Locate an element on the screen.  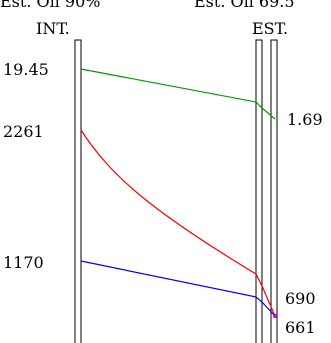
convergence-marker is located at coordinates (275, 316).